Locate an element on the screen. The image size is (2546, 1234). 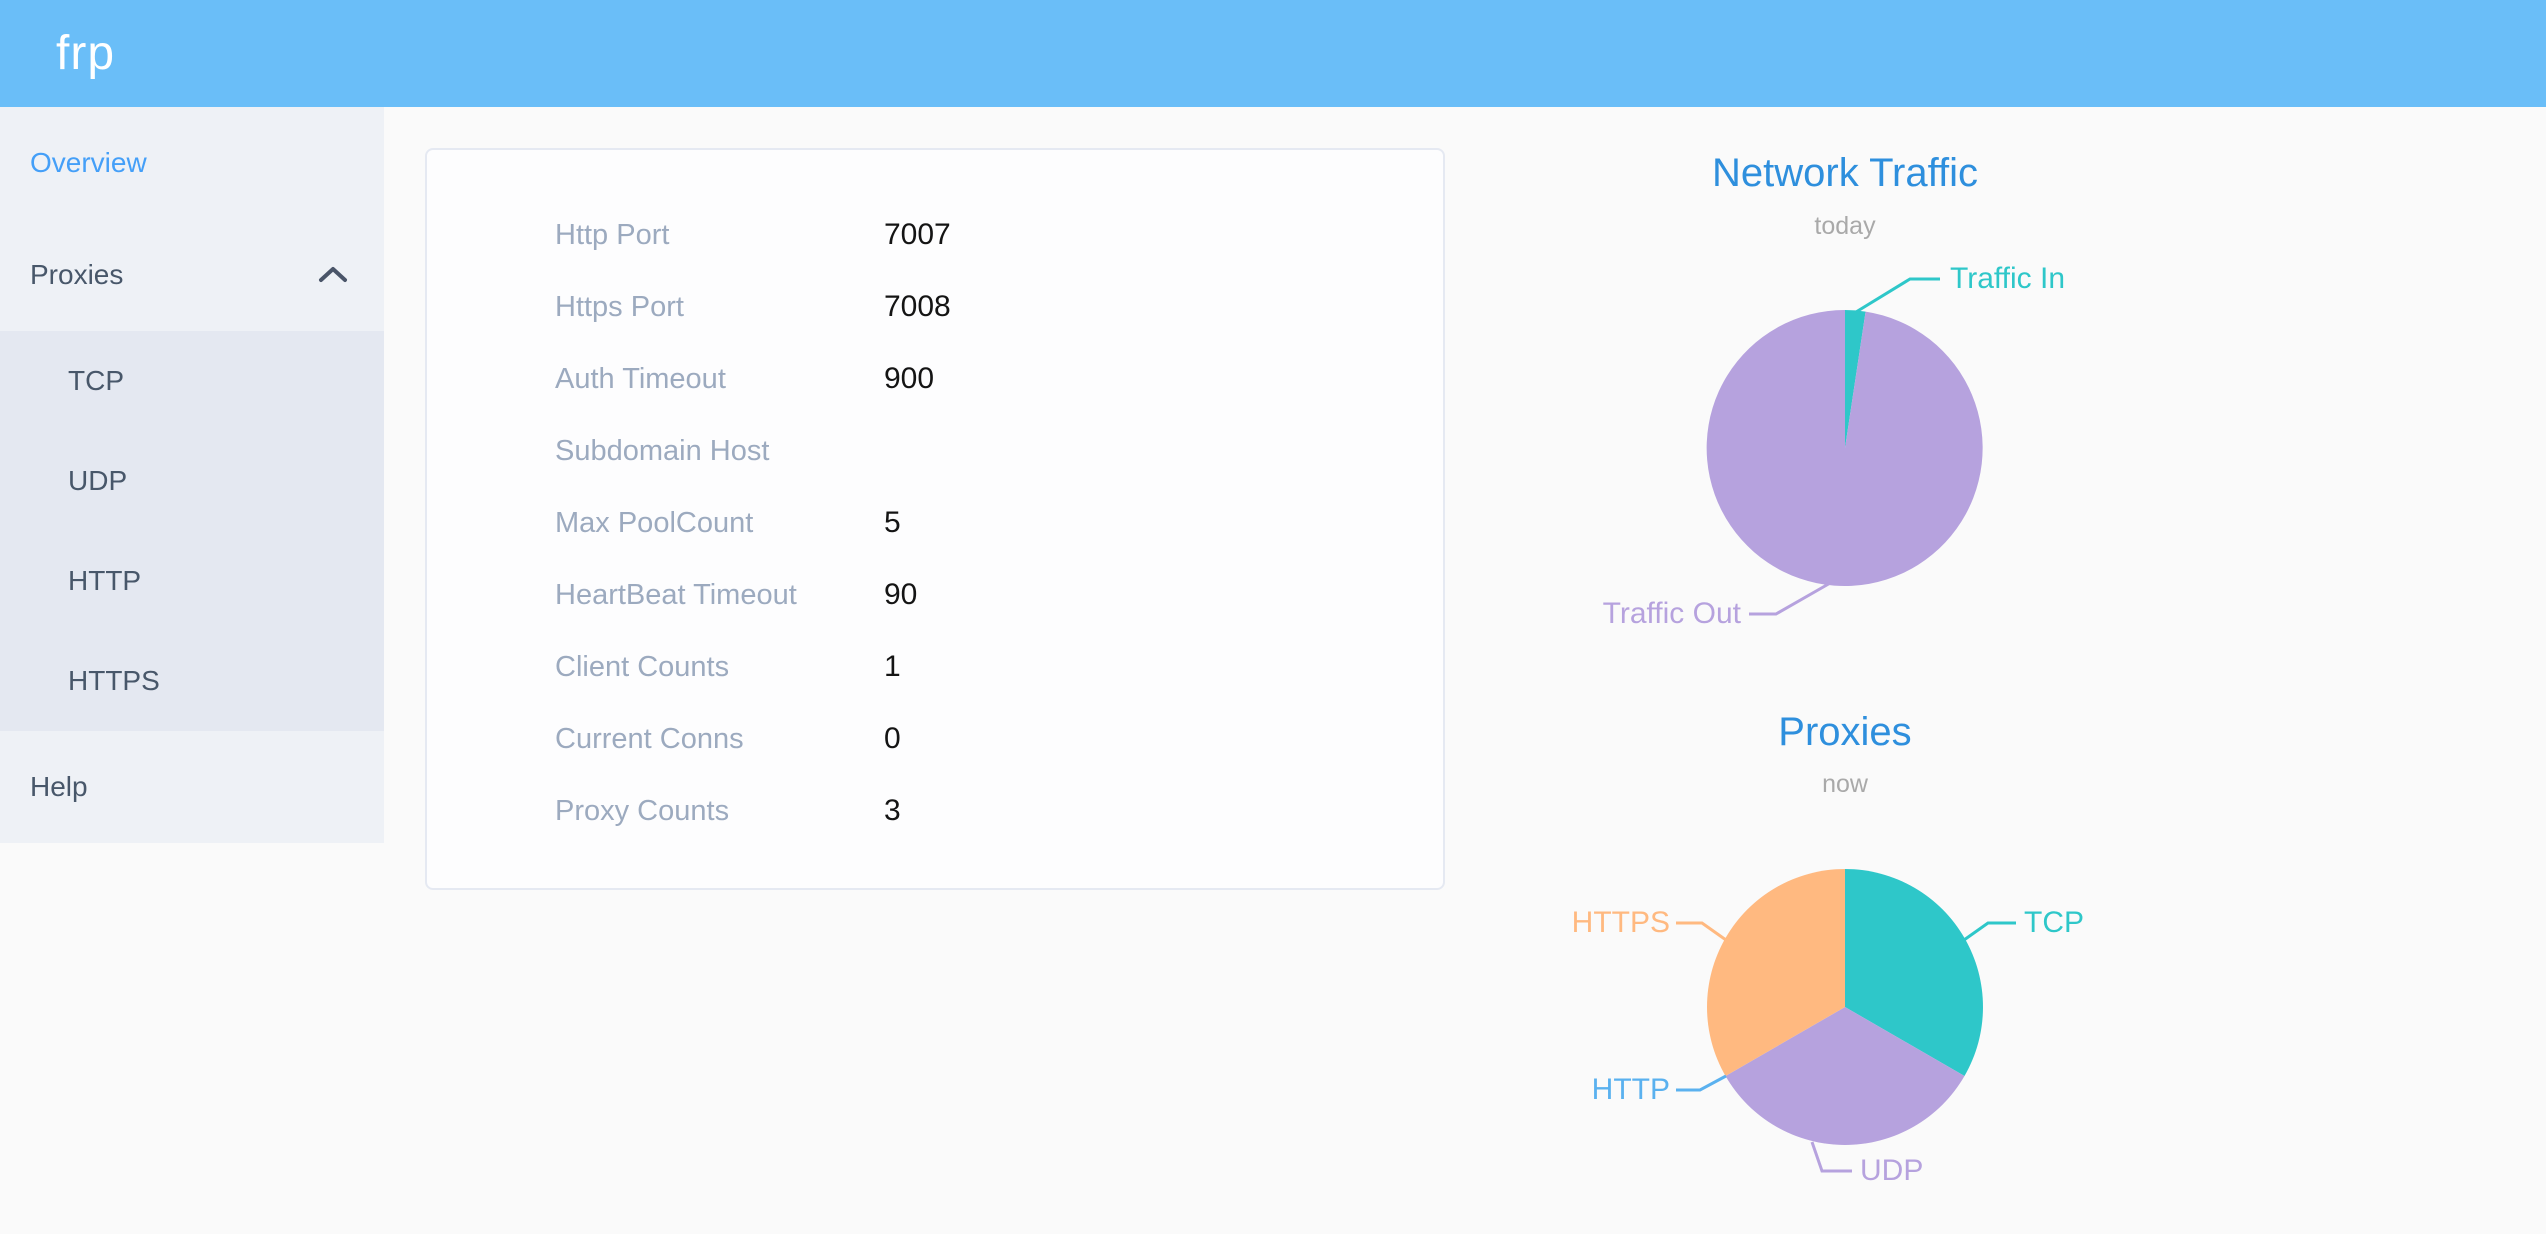
sidebar-submenu-proxies: TCP UDP HTTP HTTPS is located at coordinates (192, 531).